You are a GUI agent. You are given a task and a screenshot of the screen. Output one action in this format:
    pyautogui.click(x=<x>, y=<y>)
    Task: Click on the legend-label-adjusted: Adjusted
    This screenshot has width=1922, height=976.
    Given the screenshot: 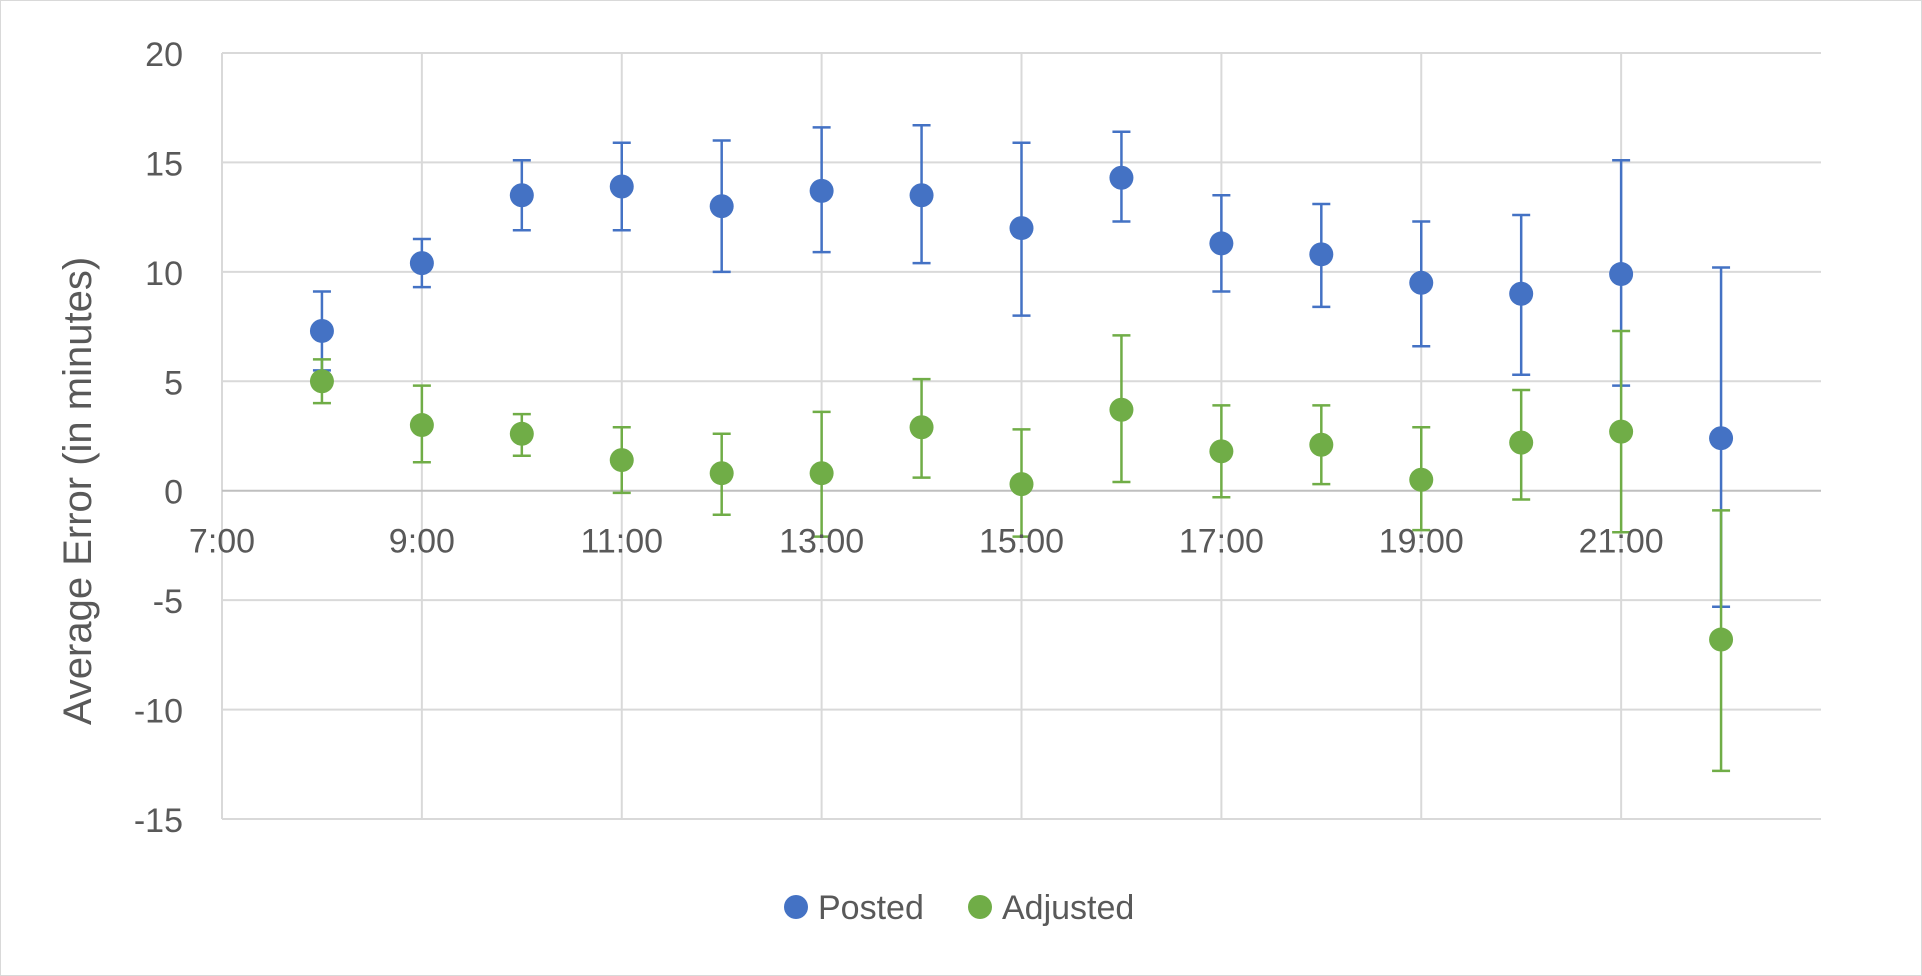 What is the action you would take?
    pyautogui.click(x=1068, y=908)
    